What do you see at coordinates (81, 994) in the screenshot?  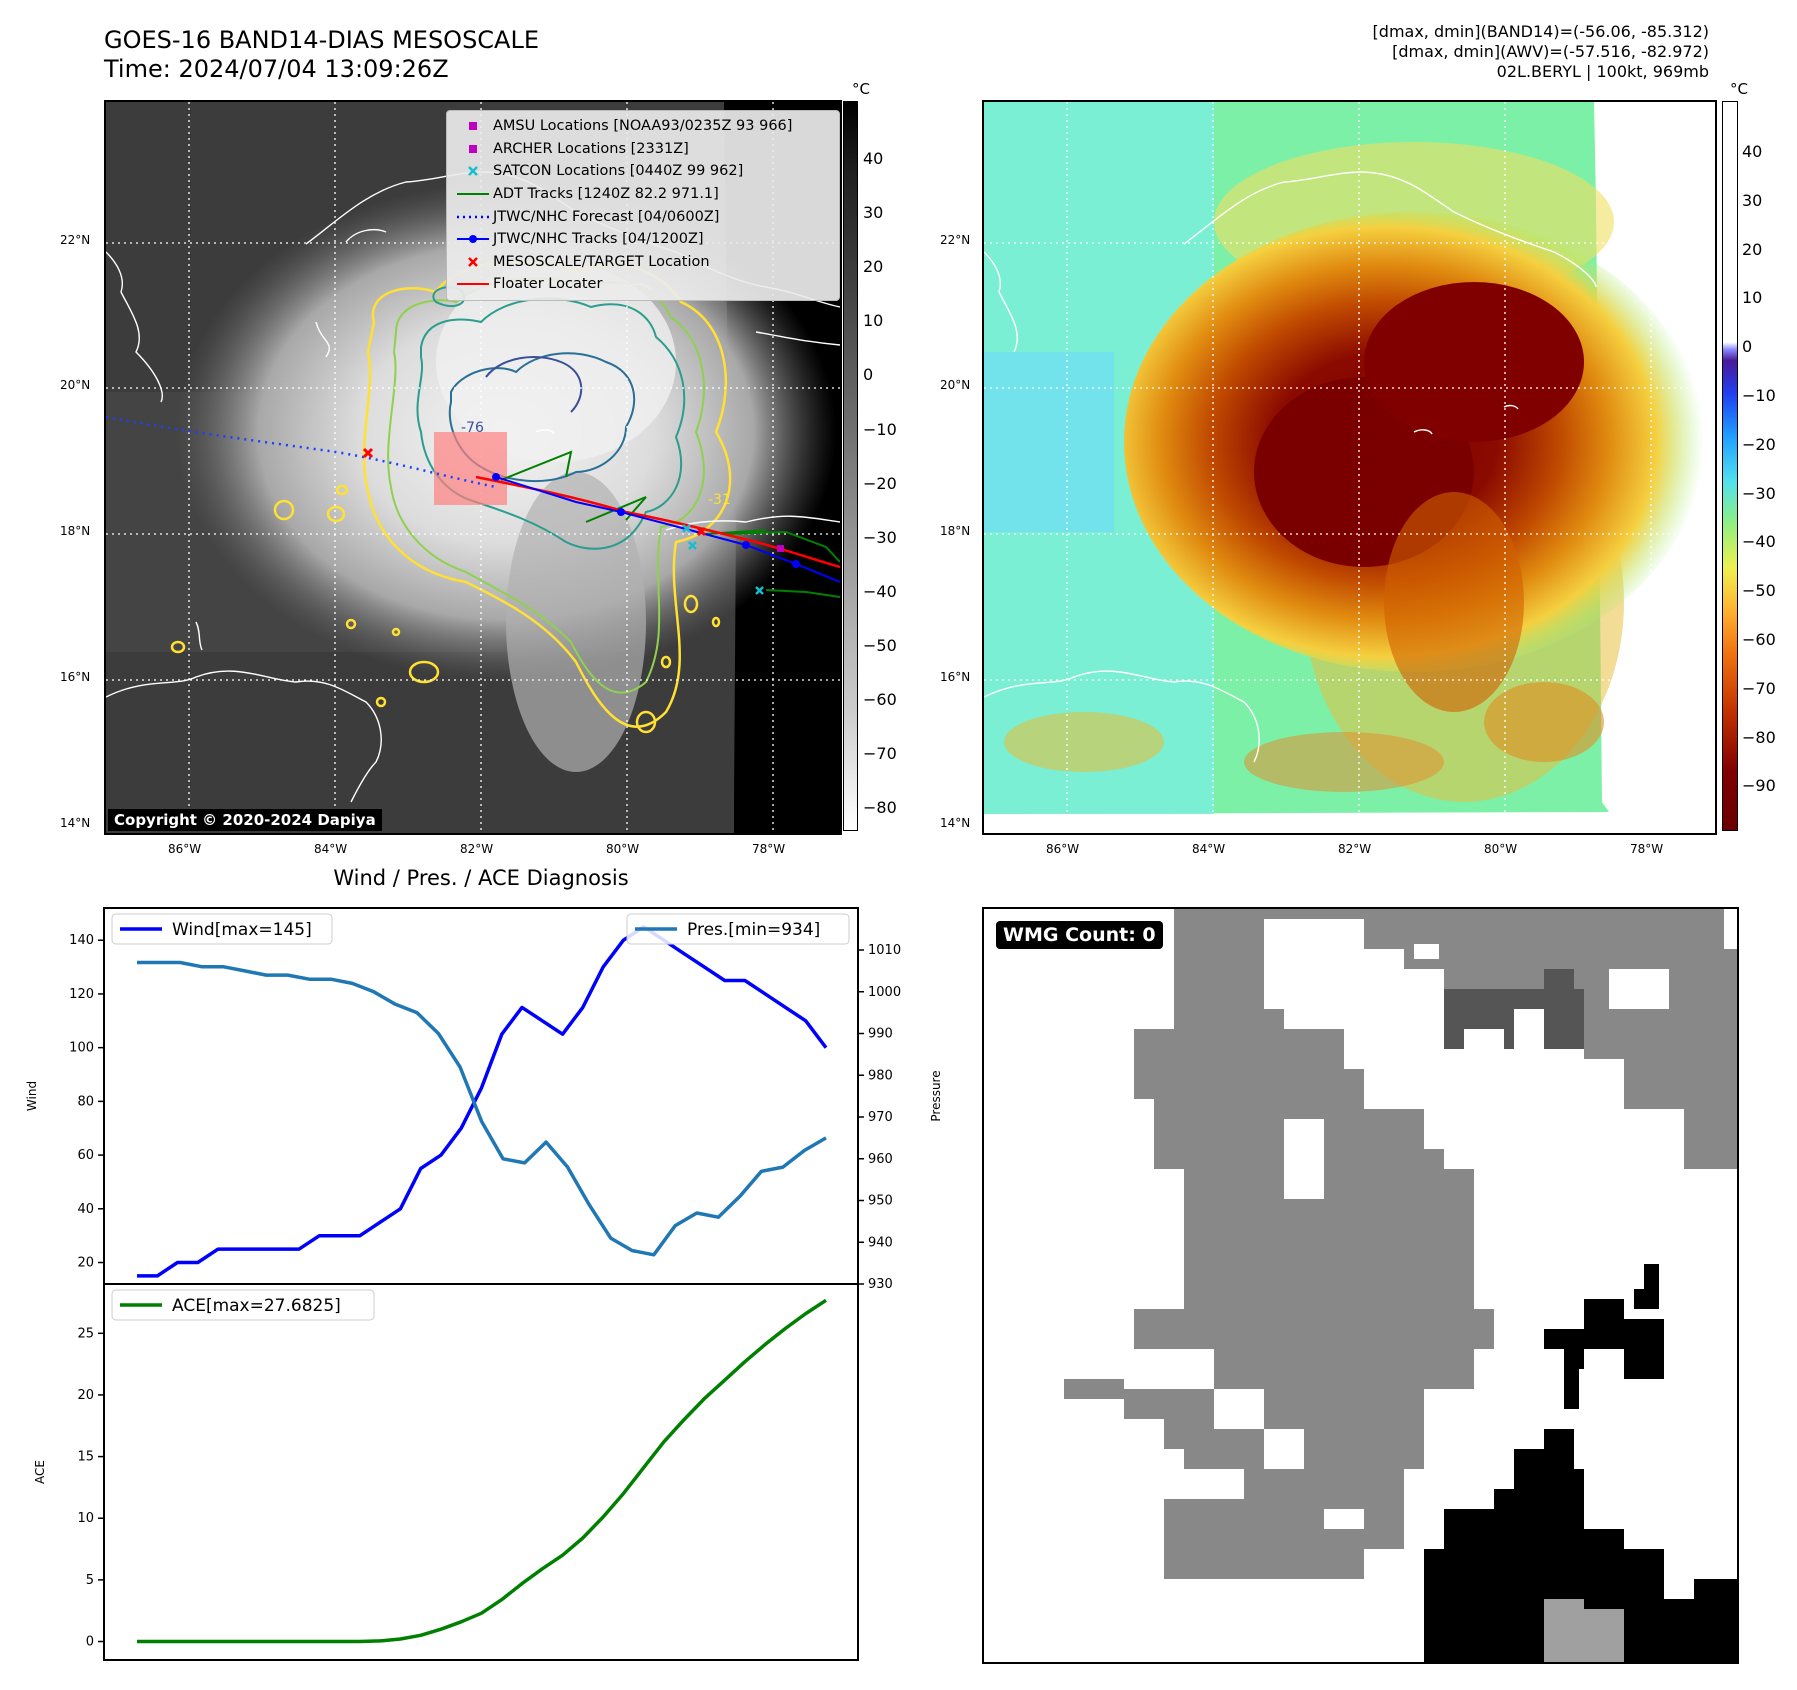 I see `wind-ytick-label: 120` at bounding box center [81, 994].